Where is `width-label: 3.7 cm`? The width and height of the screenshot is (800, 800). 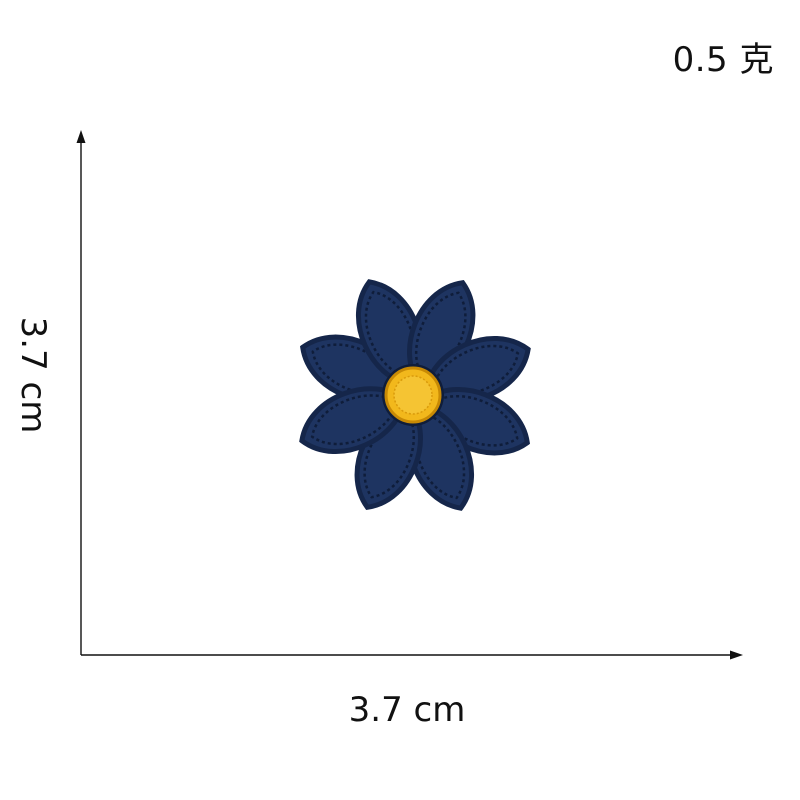 width-label: 3.7 cm is located at coordinates (407, 710).